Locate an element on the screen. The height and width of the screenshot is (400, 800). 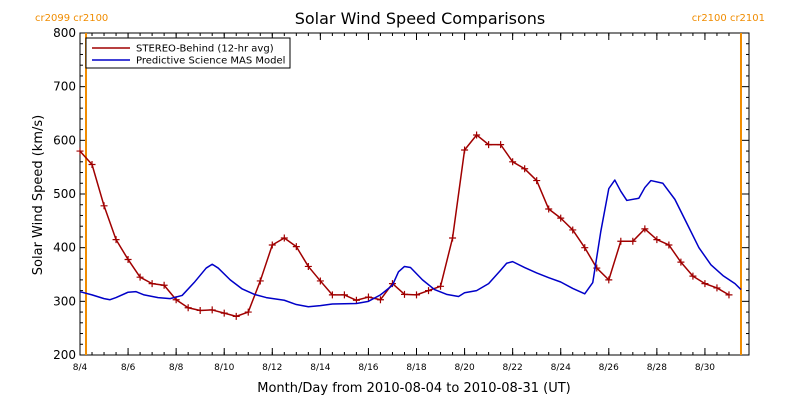
x-tick-label-13: 8/30 is located at coordinates (705, 368).